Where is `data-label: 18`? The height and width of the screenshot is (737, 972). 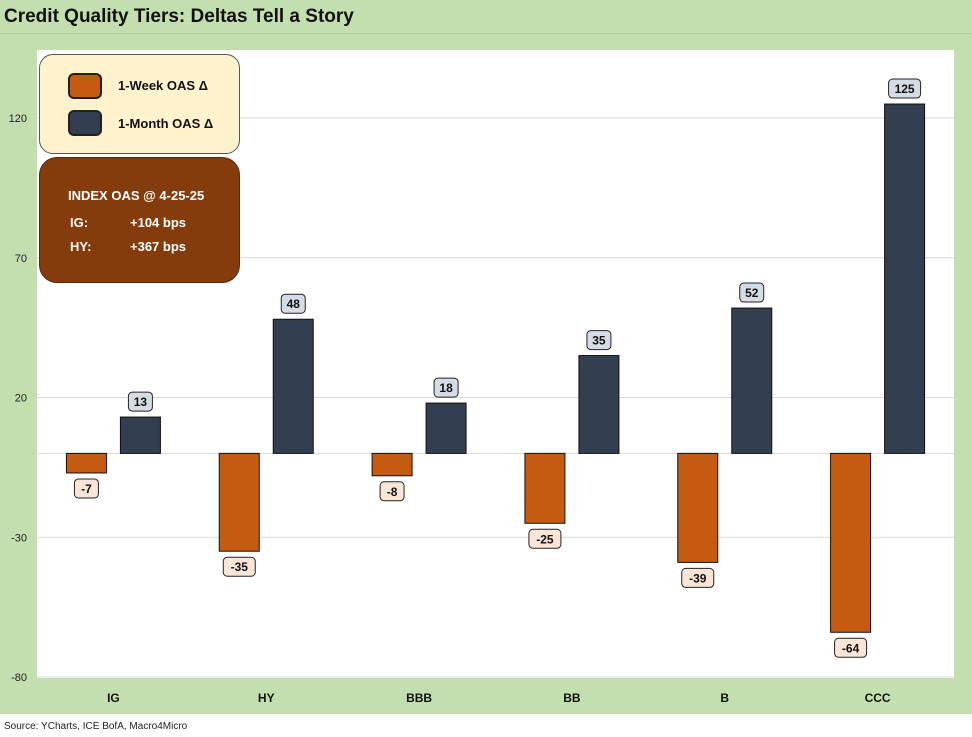 data-label: 18 is located at coordinates (446, 388).